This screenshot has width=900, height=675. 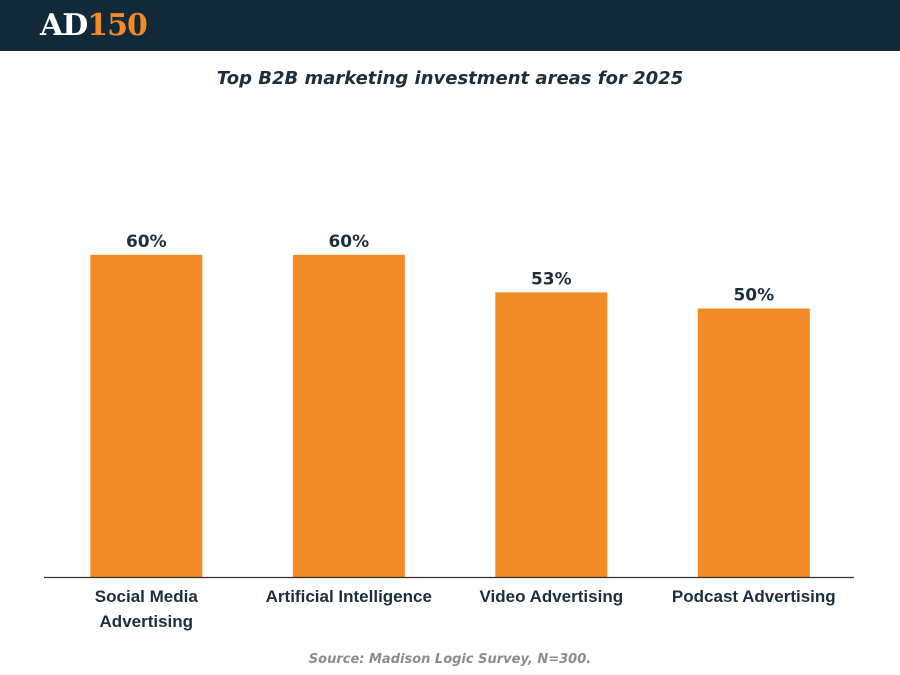 What do you see at coordinates (117, 25) in the screenshot?
I see `logo-text-accent: 150` at bounding box center [117, 25].